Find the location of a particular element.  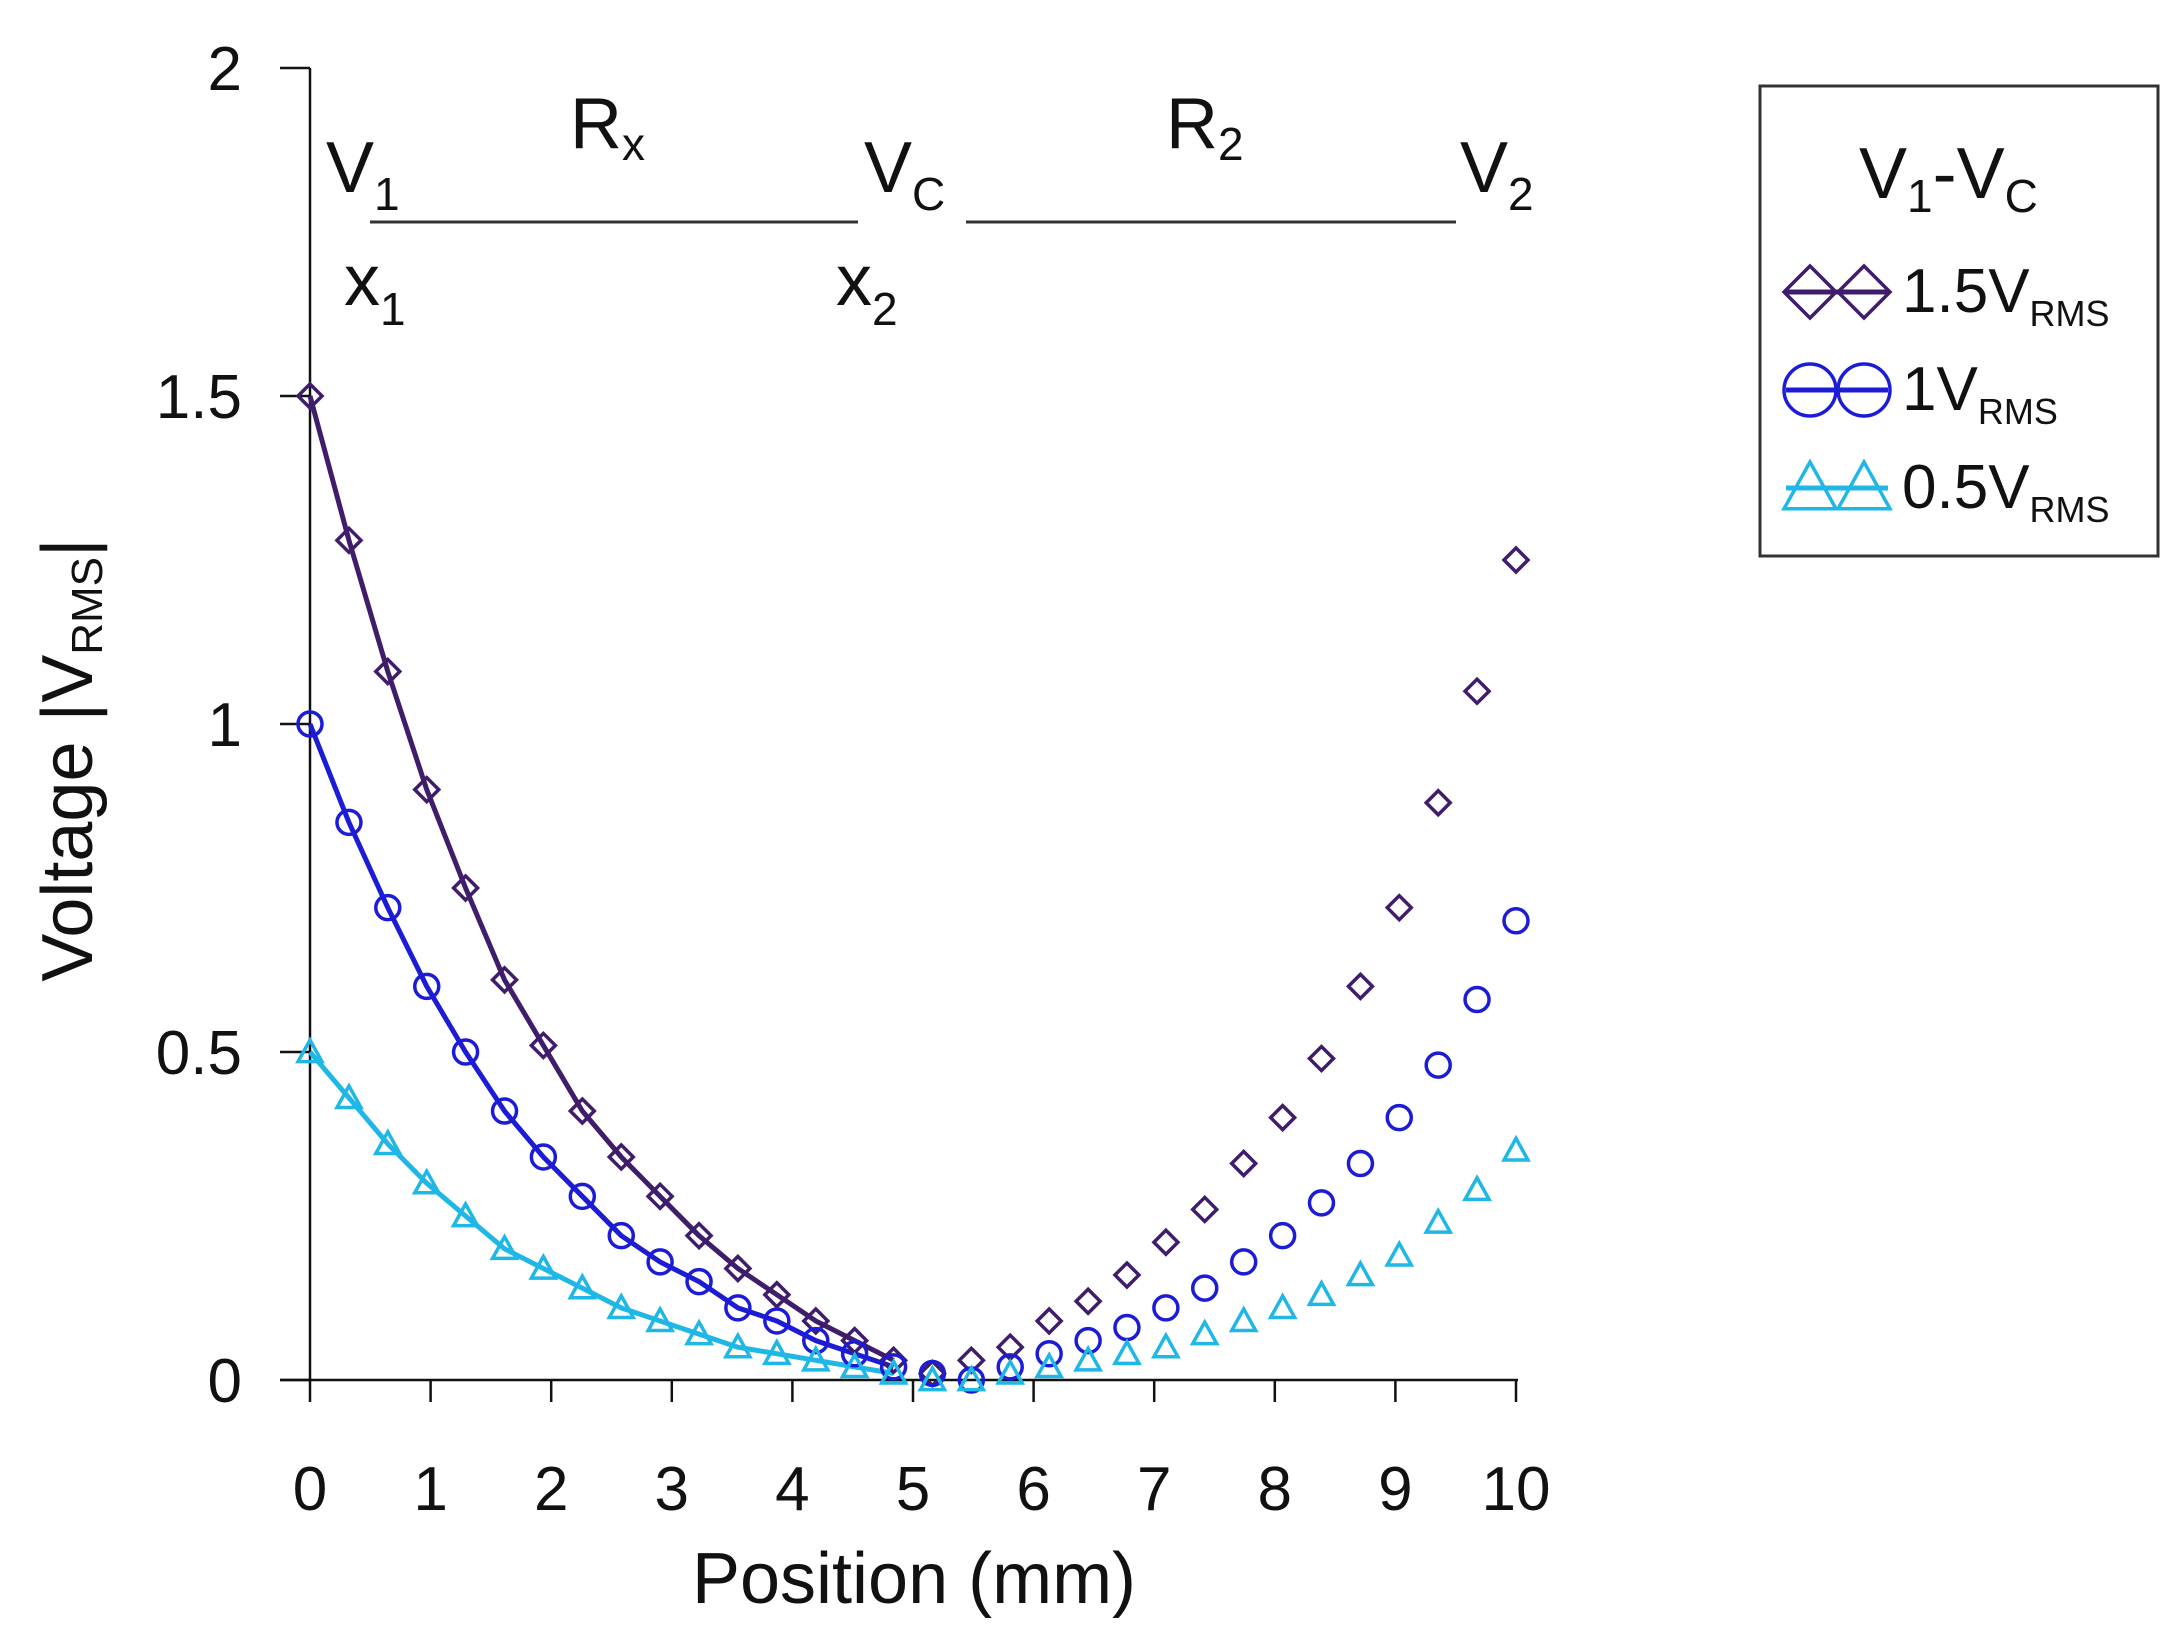

x-axis-label: Position (mm) is located at coordinates (914, 1579).